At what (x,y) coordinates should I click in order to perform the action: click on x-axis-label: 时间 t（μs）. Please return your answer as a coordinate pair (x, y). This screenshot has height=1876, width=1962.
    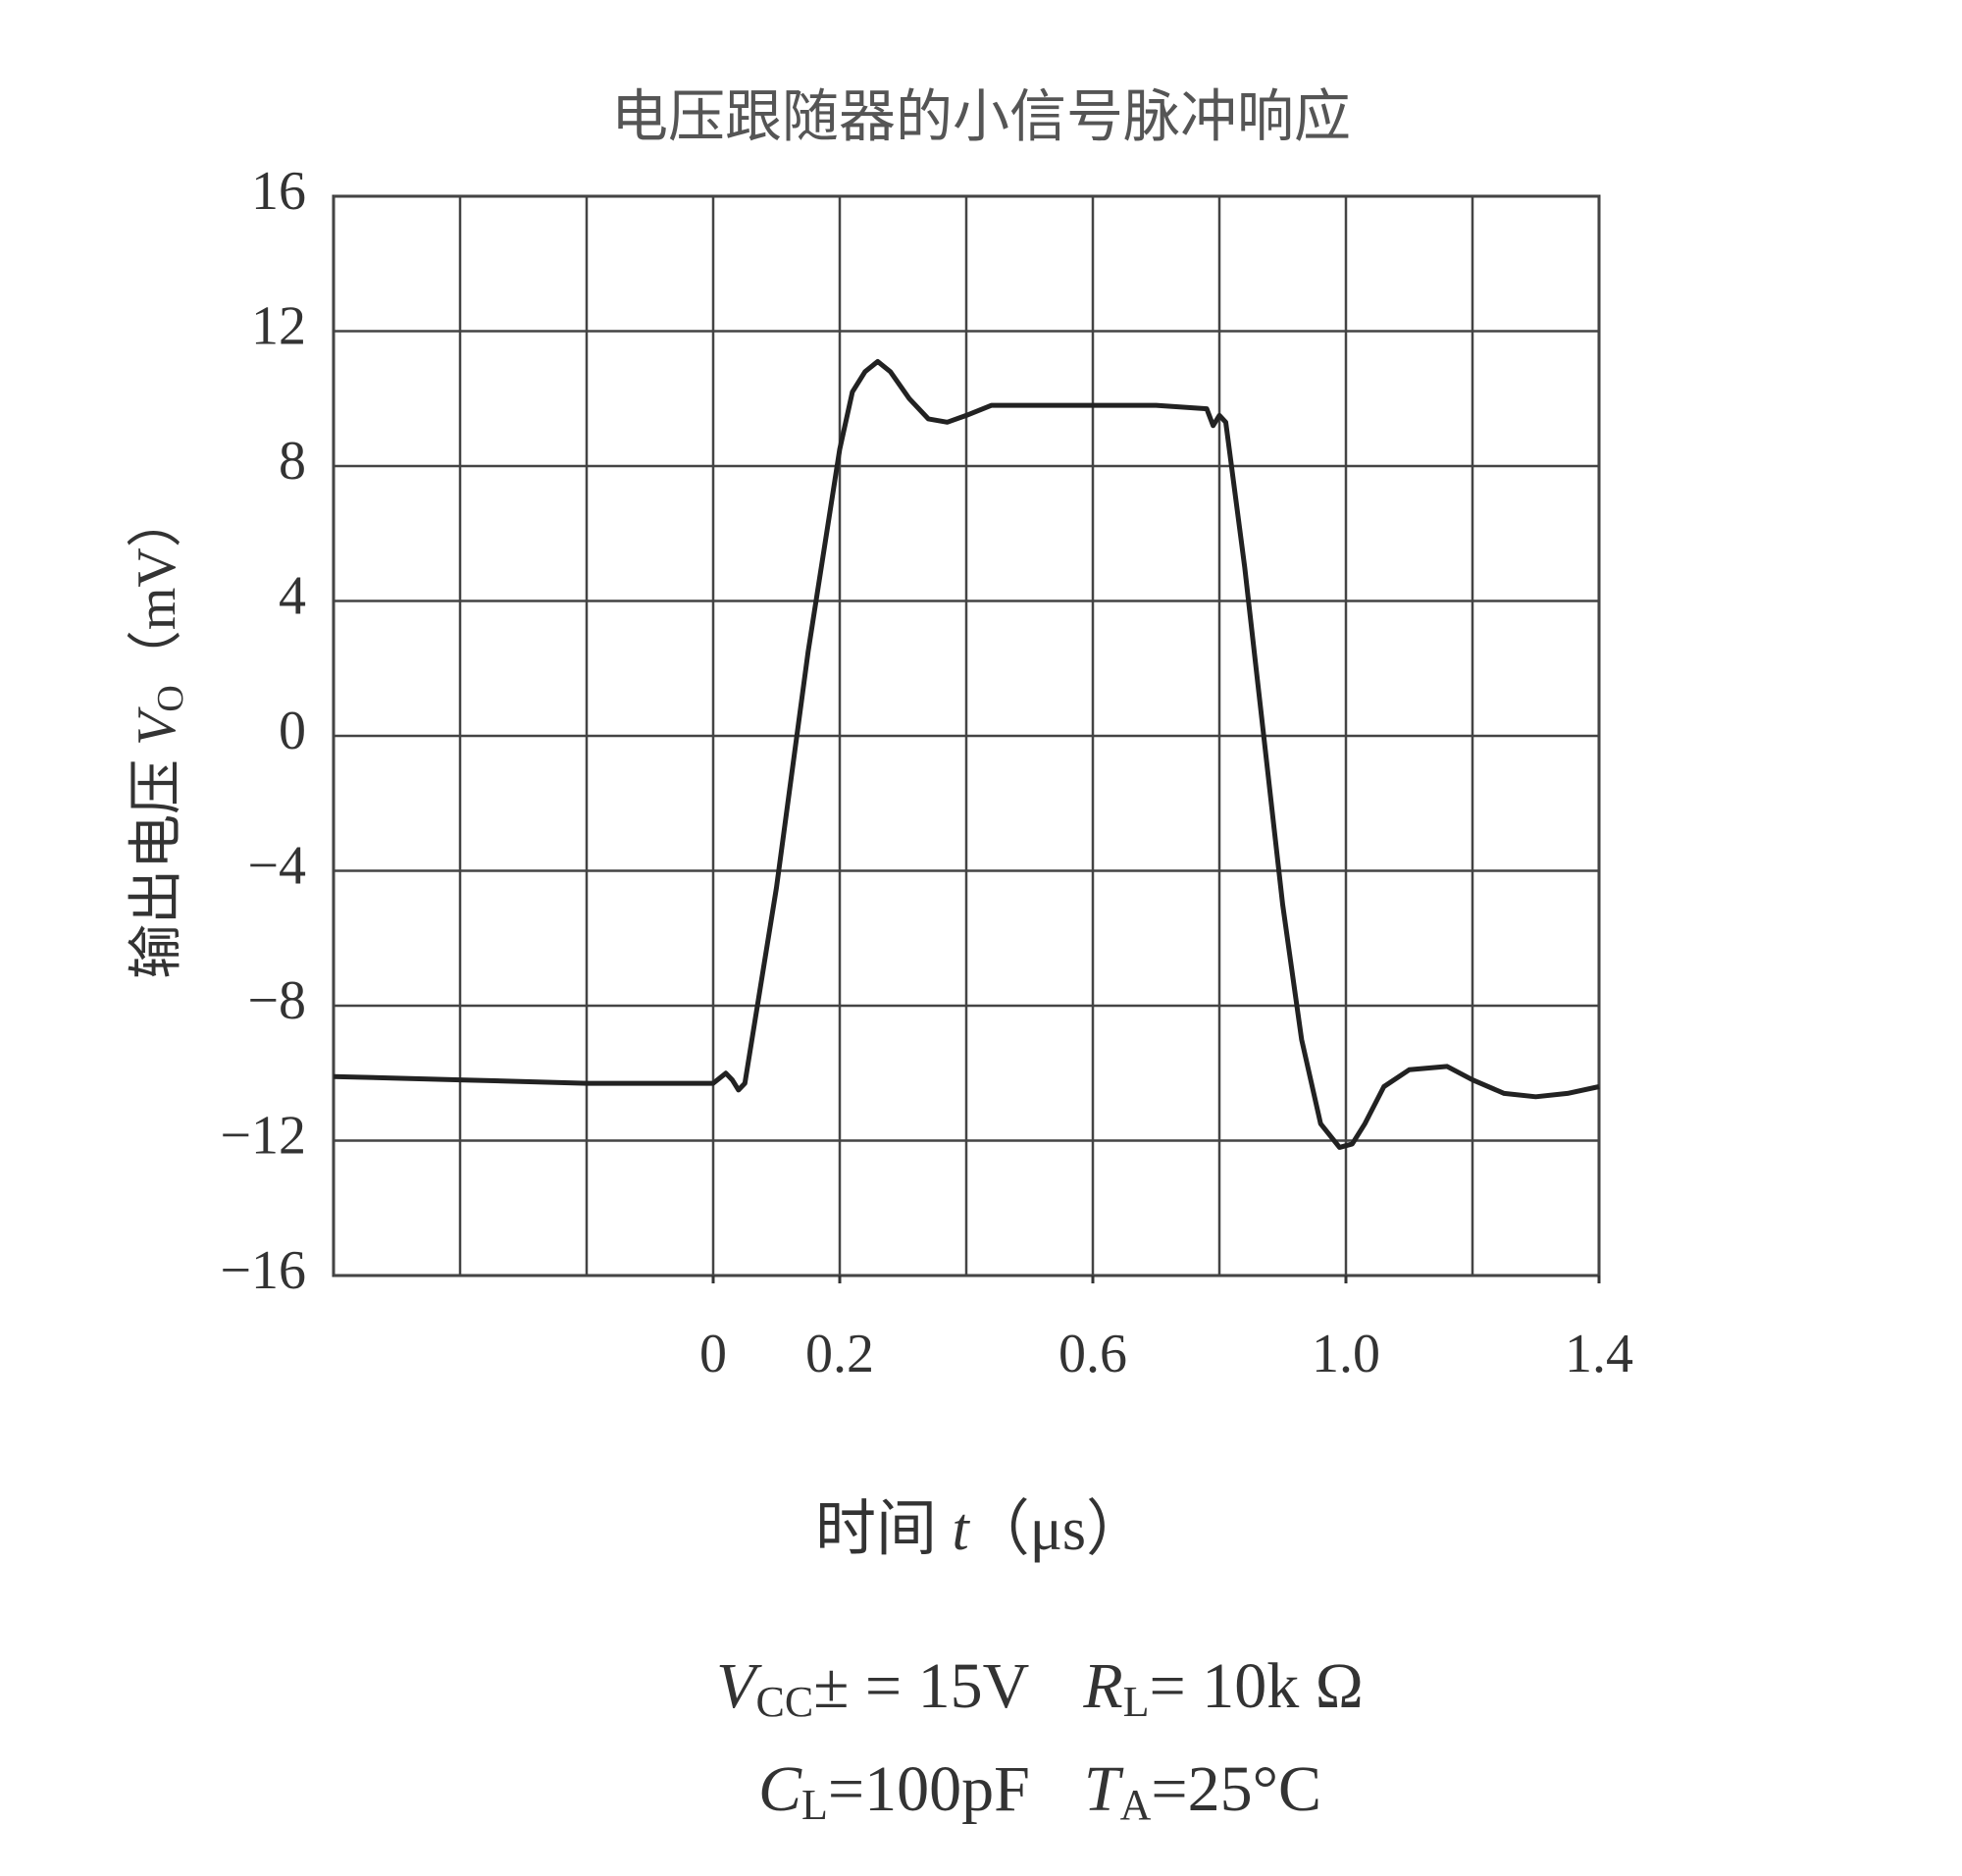
    Looking at the image, I should click on (981, 1529).